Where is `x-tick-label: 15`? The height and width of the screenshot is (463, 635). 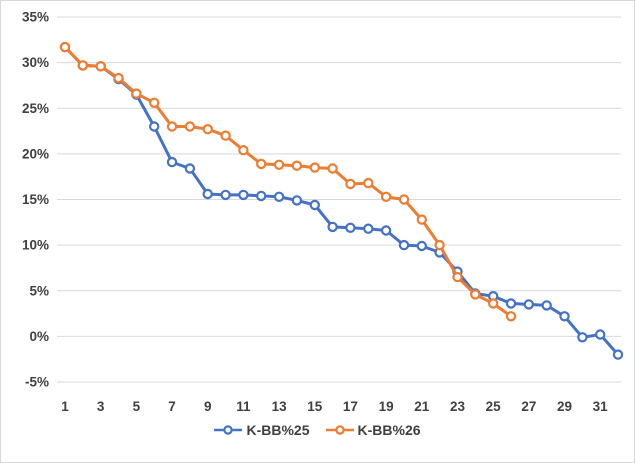
x-tick-label: 15 is located at coordinates (315, 406).